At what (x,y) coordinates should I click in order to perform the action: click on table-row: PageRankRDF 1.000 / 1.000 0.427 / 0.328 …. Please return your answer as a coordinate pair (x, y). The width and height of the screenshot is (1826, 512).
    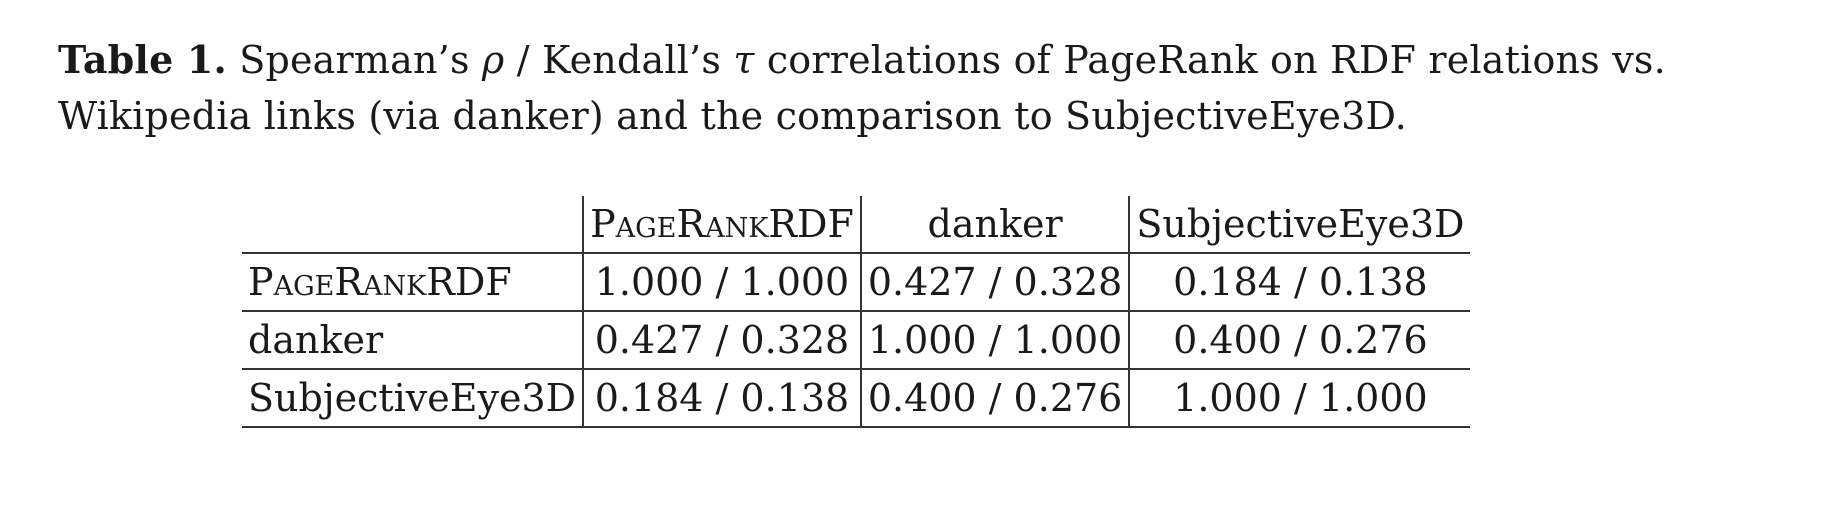
    Looking at the image, I should click on (856, 282).